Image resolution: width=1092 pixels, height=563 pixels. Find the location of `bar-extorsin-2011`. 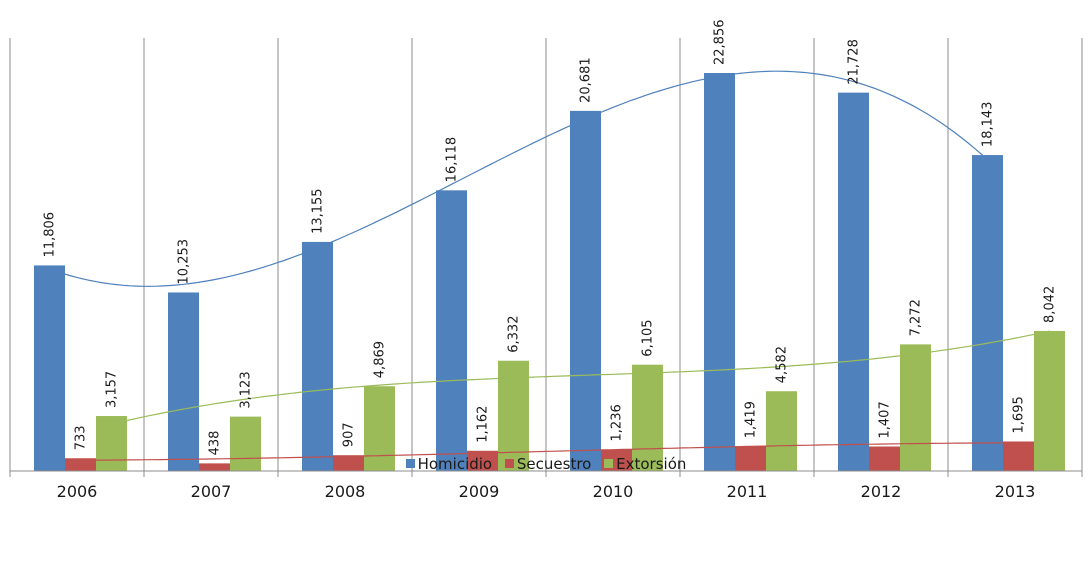

bar-extorsin-2011 is located at coordinates (781, 431).